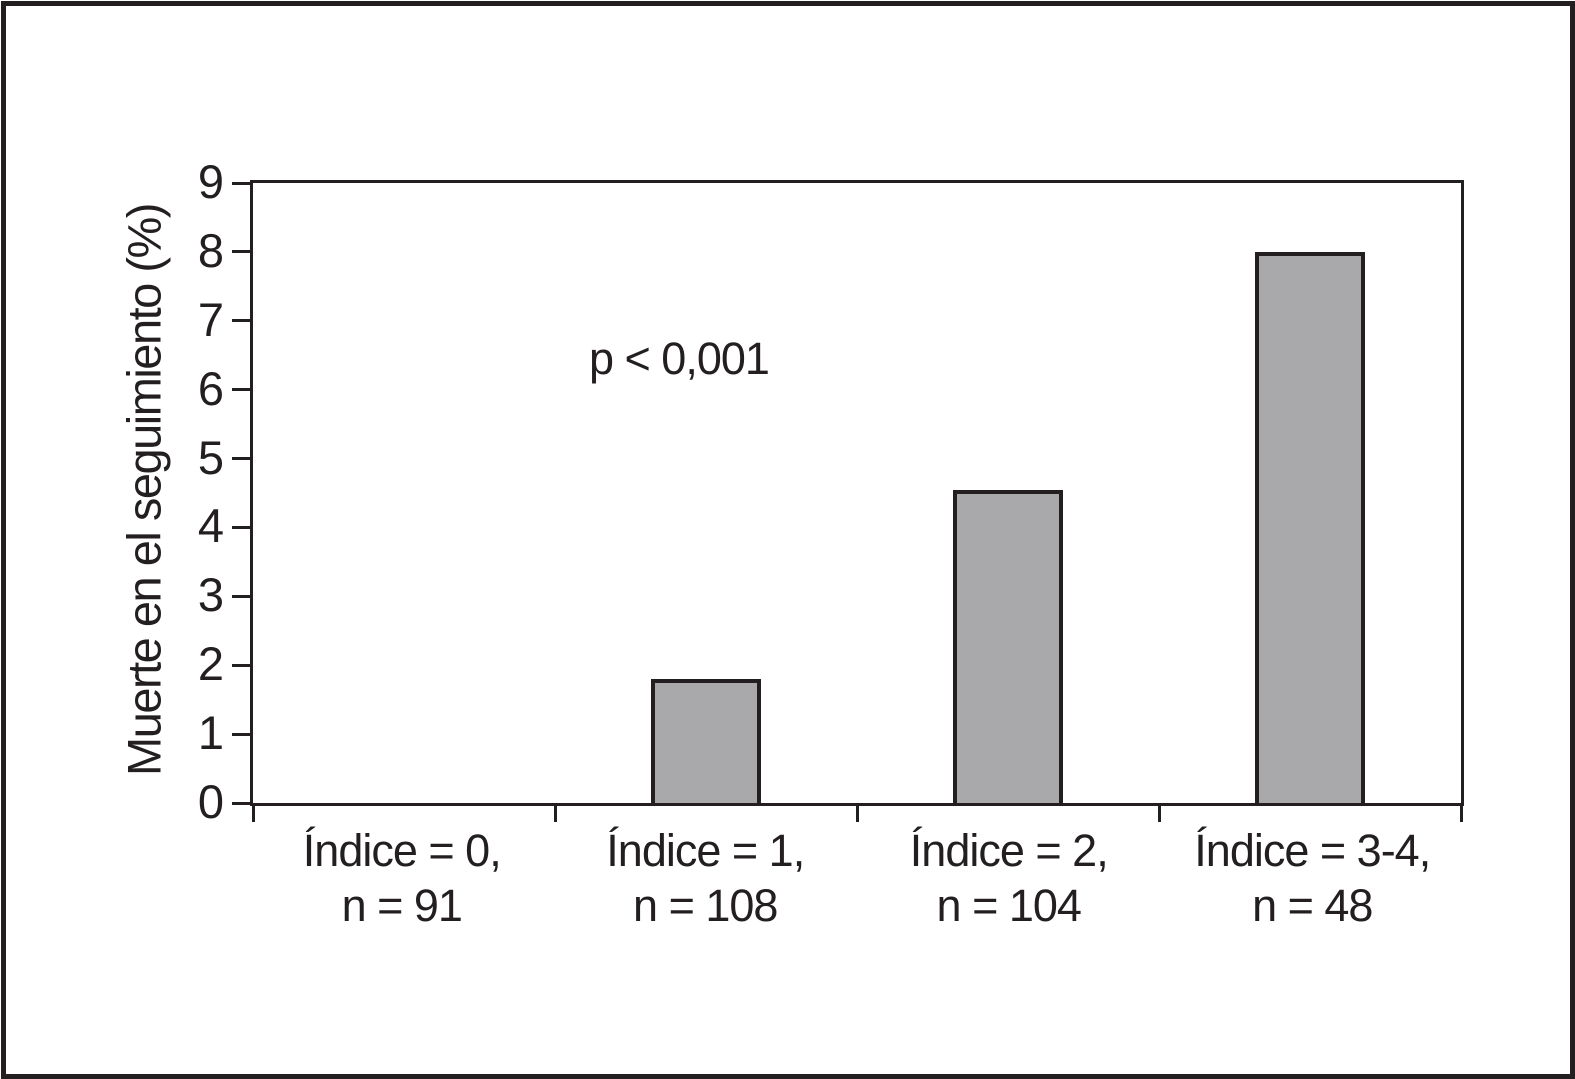 The height and width of the screenshot is (1079, 1575). What do you see at coordinates (679, 358) in the screenshot?
I see `p-value-annotation: p < 0,001` at bounding box center [679, 358].